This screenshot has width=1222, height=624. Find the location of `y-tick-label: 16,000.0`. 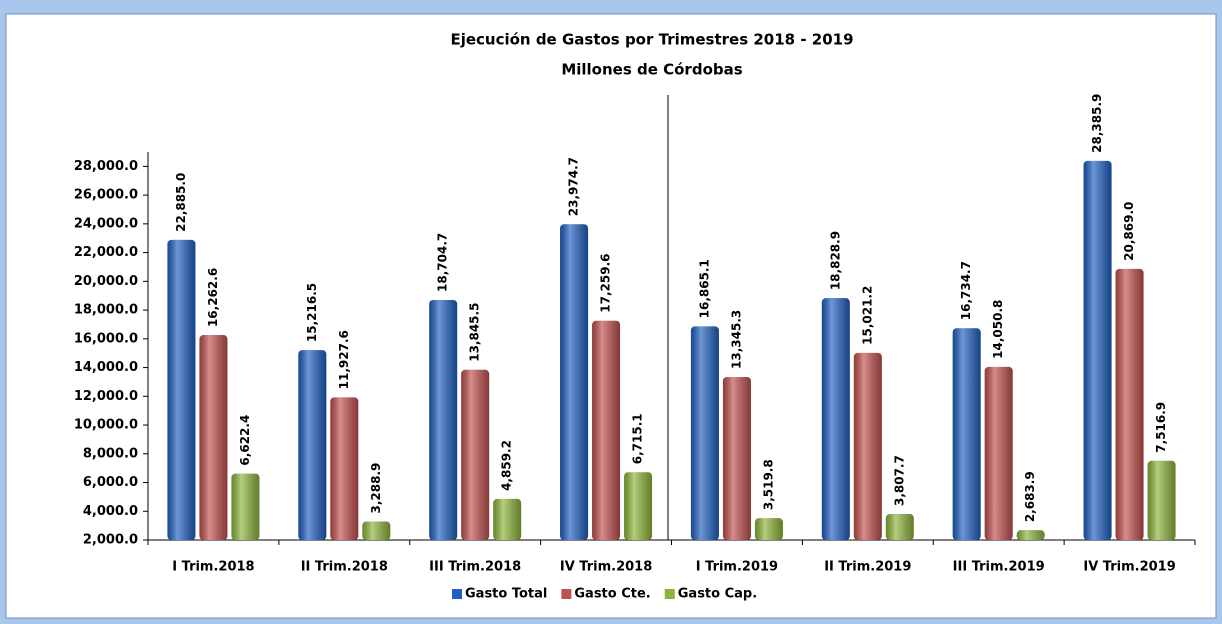

y-tick-label: 16,000.0 is located at coordinates (106, 338).